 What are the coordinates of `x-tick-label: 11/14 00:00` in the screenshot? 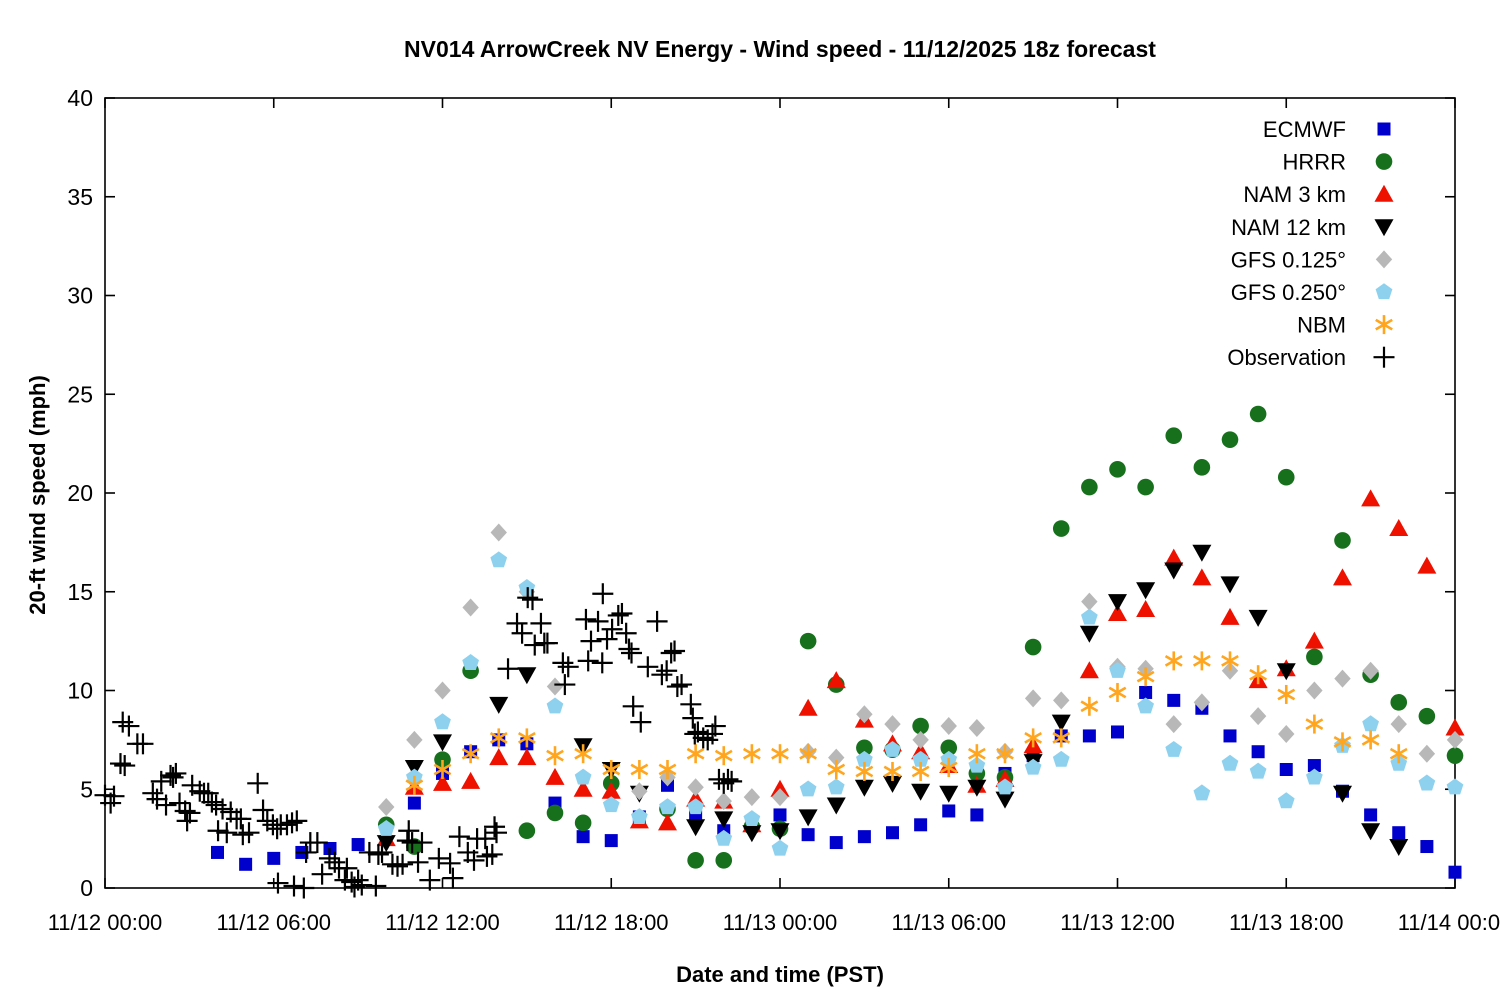 It's located at (1449, 922).